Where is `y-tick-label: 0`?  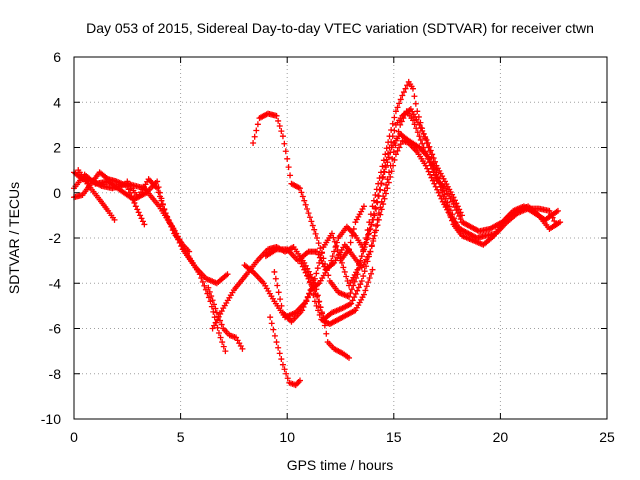 y-tick-label: 0 is located at coordinates (57, 193).